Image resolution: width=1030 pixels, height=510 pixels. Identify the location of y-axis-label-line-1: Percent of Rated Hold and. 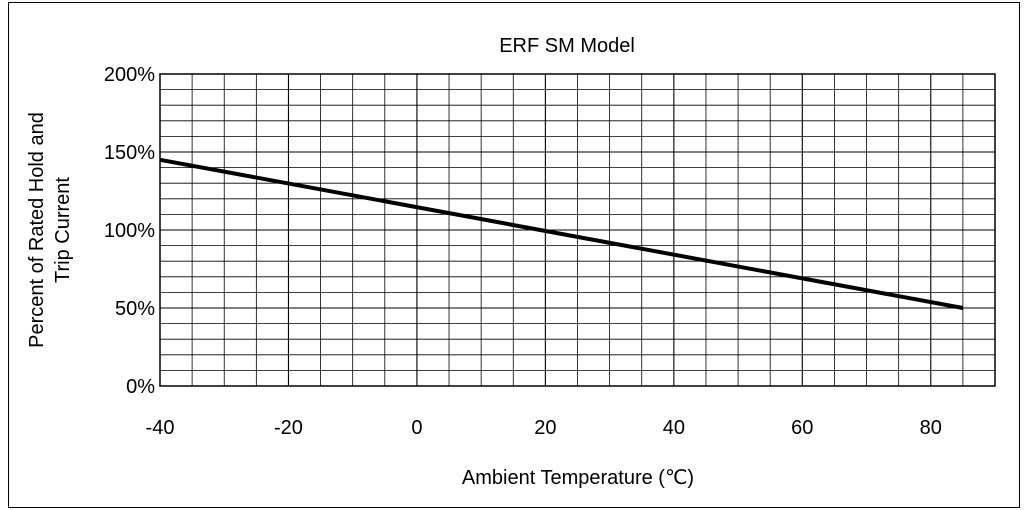
(37, 230).